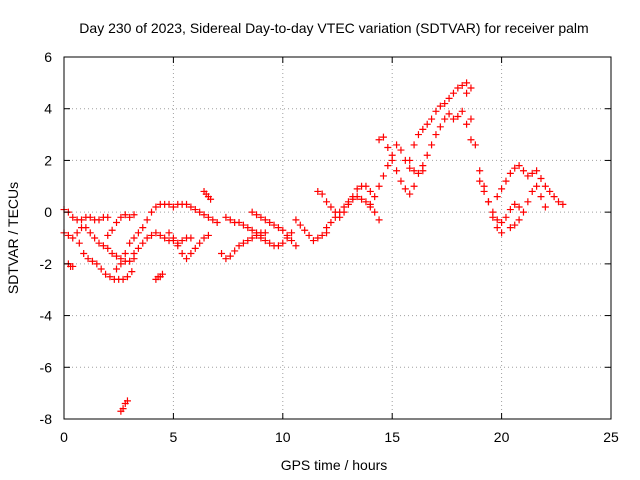 The height and width of the screenshot is (480, 640). I want to click on series-arc-t, so click(447, 138).